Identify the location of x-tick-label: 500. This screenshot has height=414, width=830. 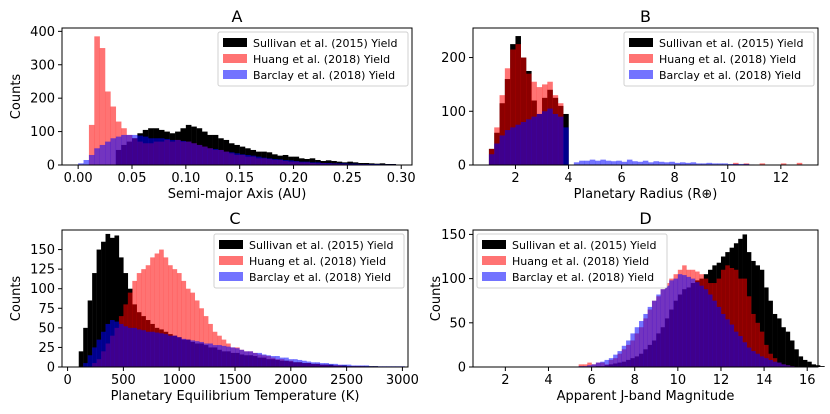
(123, 380).